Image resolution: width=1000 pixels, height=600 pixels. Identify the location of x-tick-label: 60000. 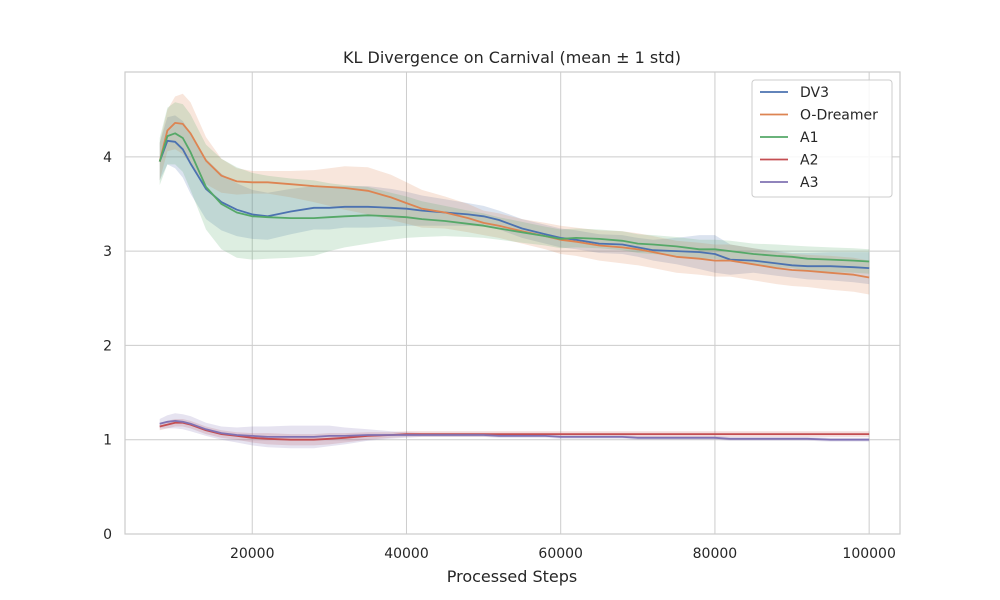
(560, 554).